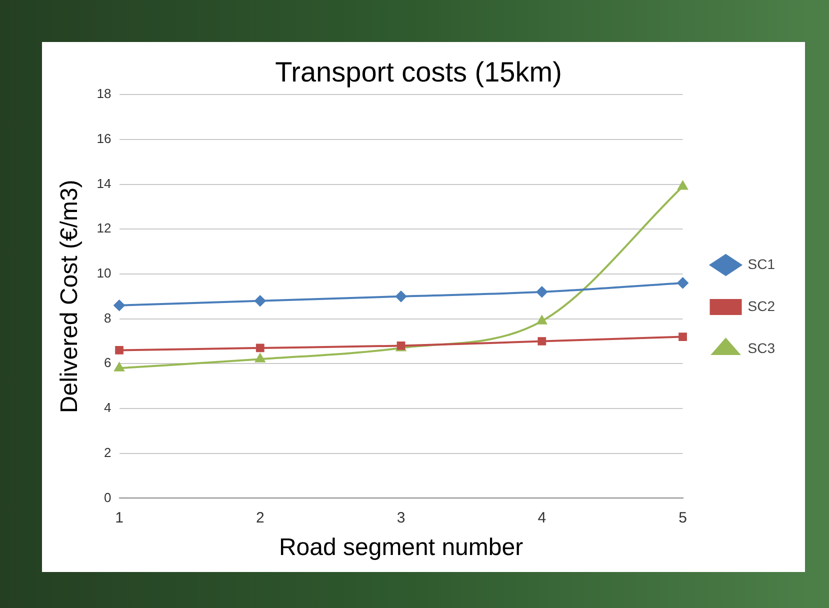 This screenshot has height=608, width=829. Describe the element at coordinates (682, 517) in the screenshot. I see `x-tick-label: 5` at that location.